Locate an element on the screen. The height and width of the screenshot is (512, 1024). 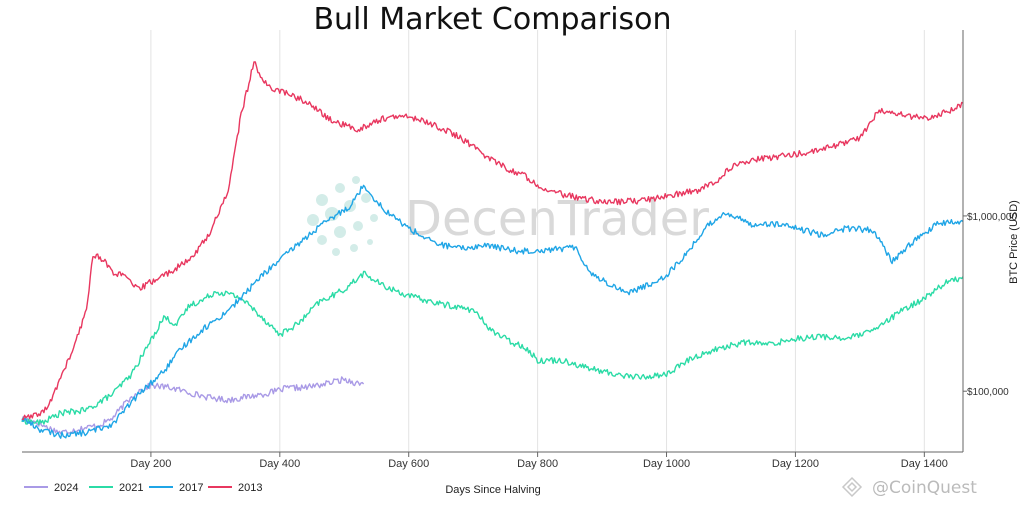
y-axis-title: BTC Price (USD) is located at coordinates (1014, 242).